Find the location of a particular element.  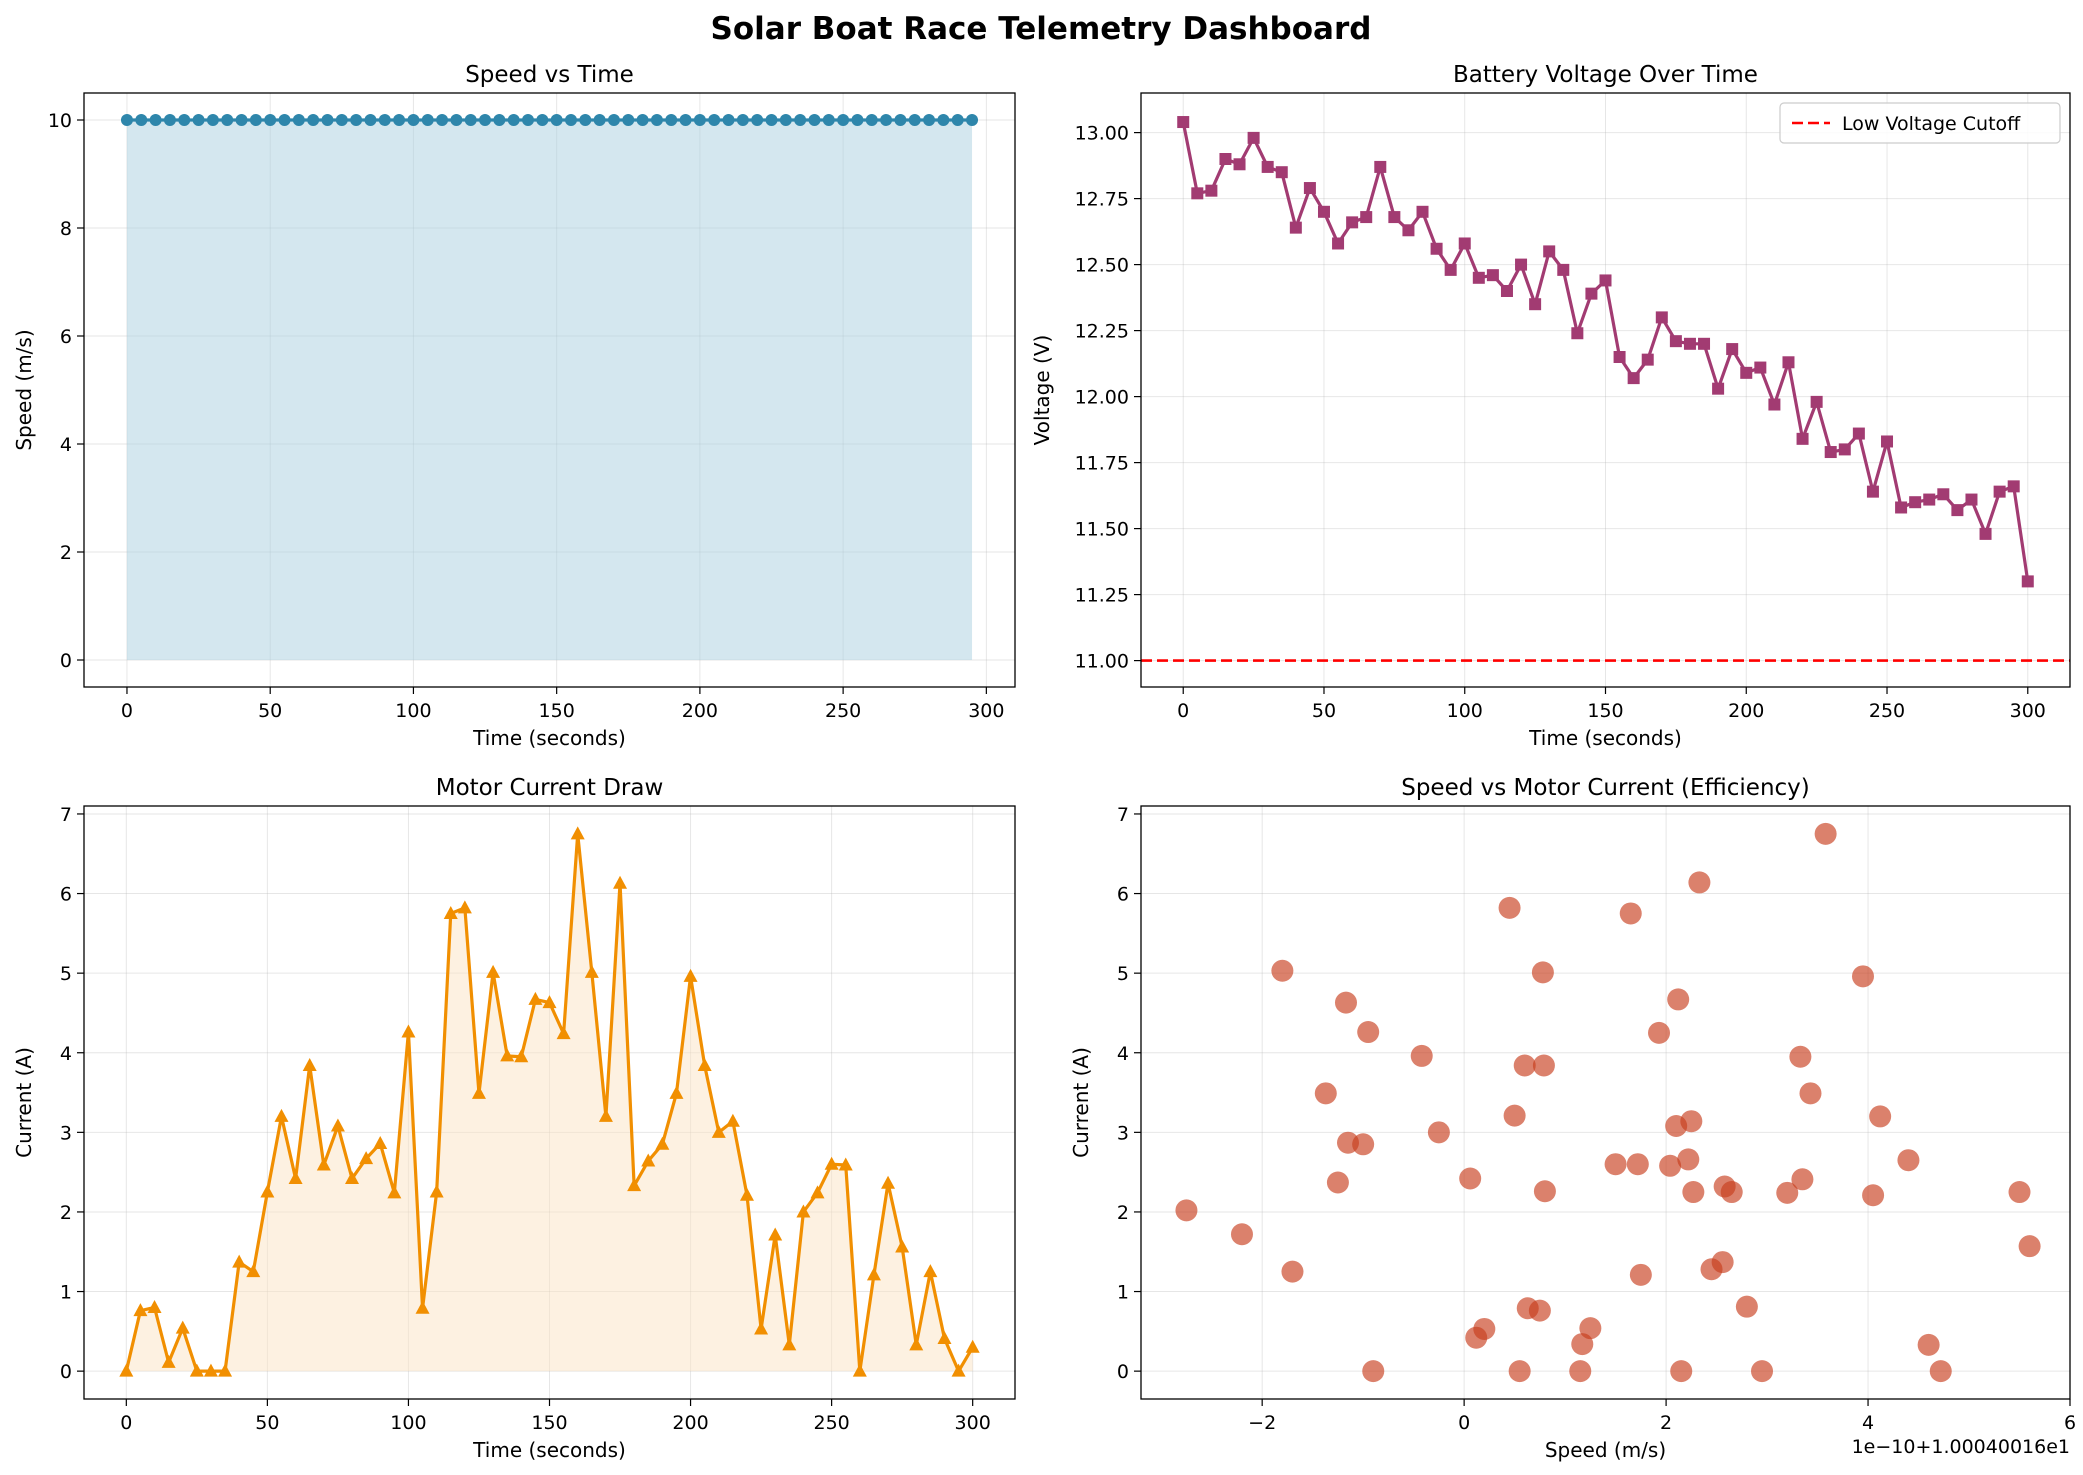

y-tick-label: 6 is located at coordinates (1123, 895).